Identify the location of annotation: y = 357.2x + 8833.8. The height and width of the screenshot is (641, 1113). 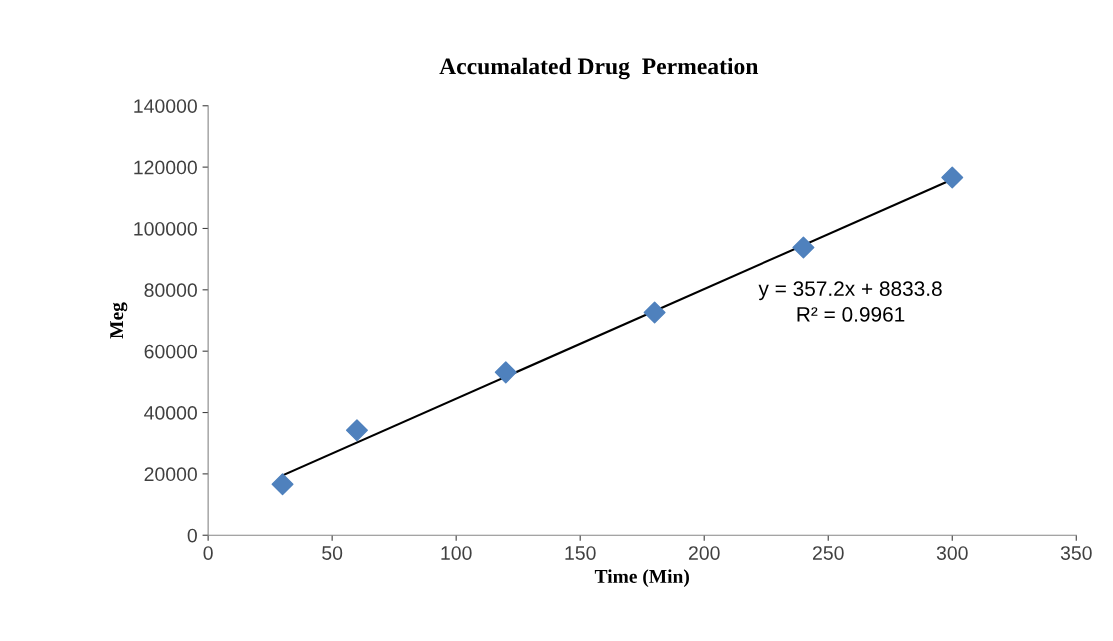
(850, 291).